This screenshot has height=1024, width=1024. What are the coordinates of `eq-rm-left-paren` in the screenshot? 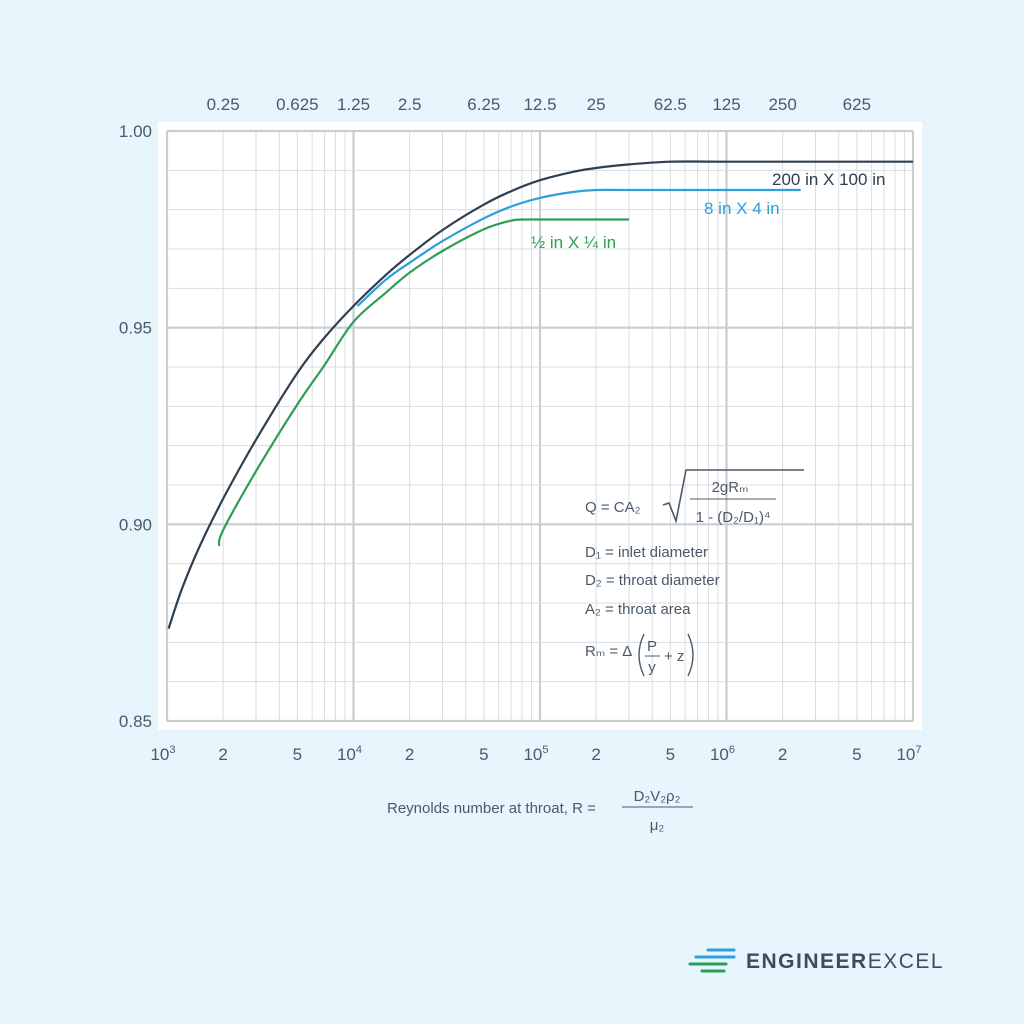 It's located at (641, 655).